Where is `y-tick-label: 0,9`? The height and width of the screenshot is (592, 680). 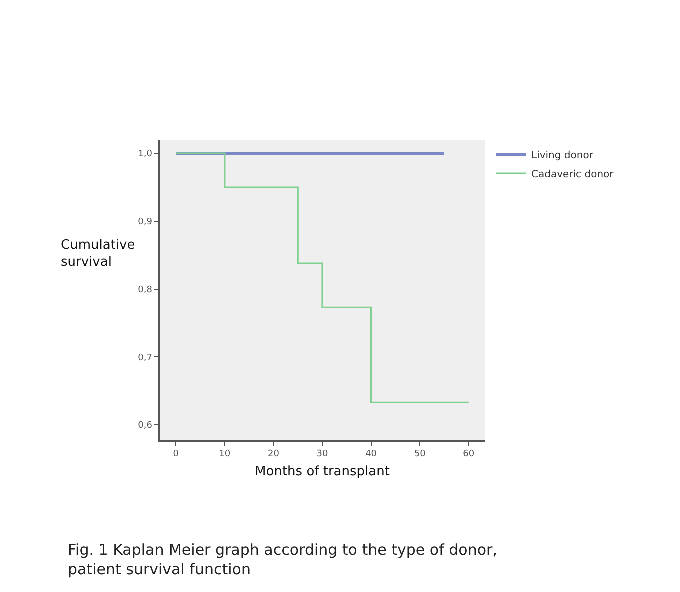 y-tick-label: 0,9 is located at coordinates (145, 223).